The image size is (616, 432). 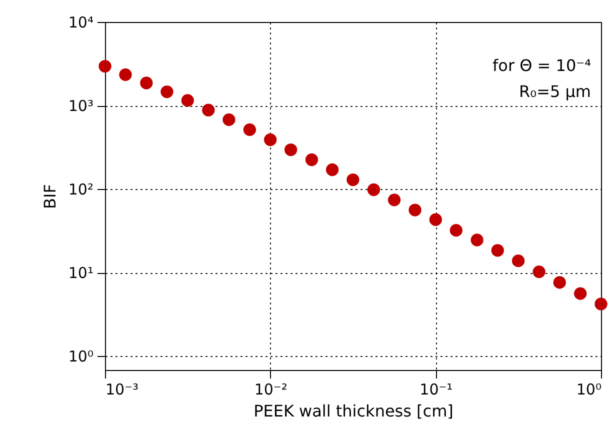 I want to click on x-tick-label: 10⁻¹, so click(x=436, y=389).